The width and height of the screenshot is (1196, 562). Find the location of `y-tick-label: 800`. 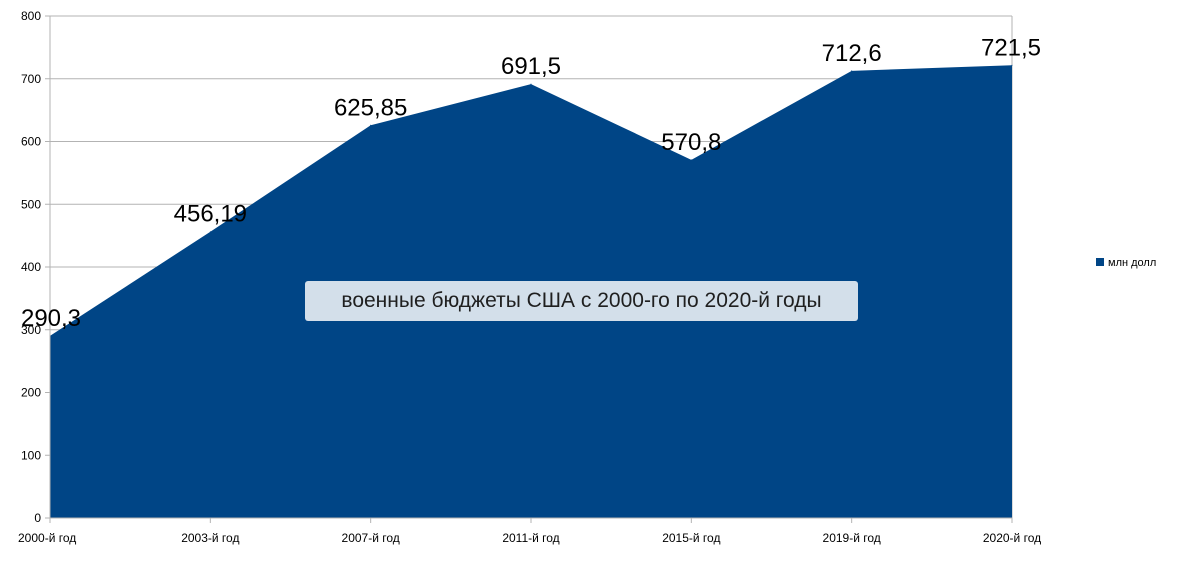

y-tick-label: 800 is located at coordinates (31, 16).